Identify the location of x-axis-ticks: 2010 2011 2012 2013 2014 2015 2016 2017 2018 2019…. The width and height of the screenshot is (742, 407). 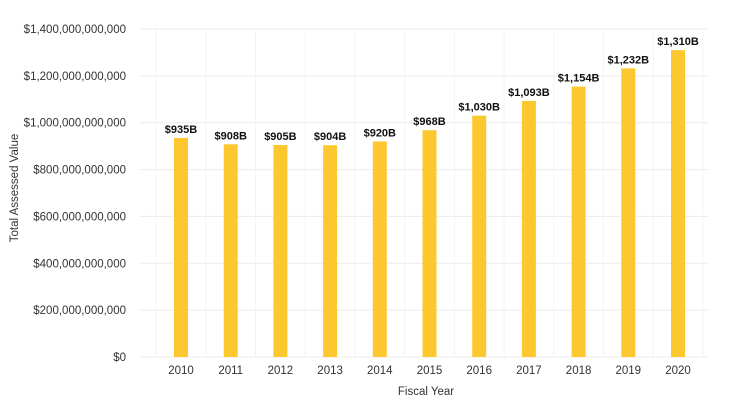
(429, 371).